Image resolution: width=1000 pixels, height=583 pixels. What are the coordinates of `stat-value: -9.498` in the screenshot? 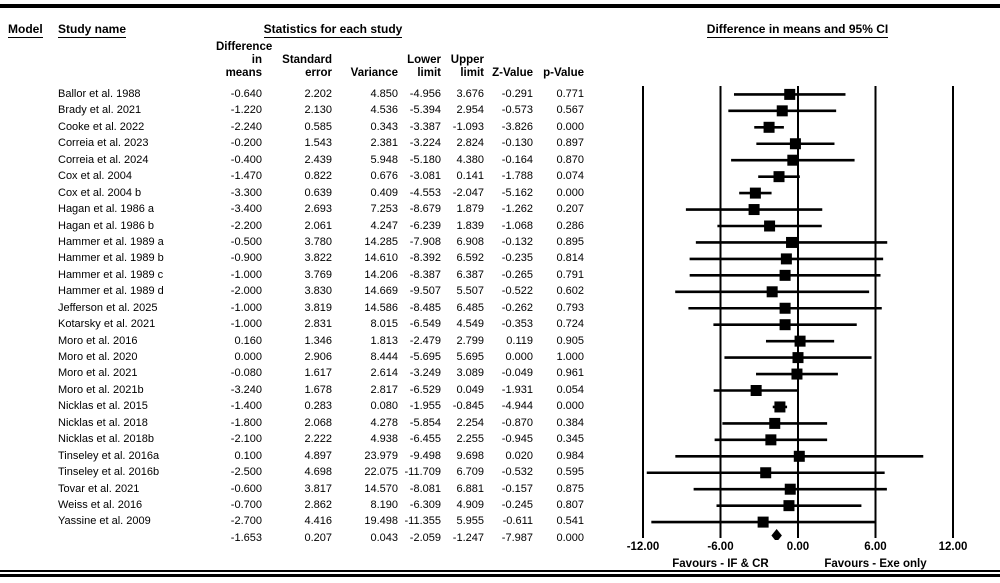 It's located at (425, 455).